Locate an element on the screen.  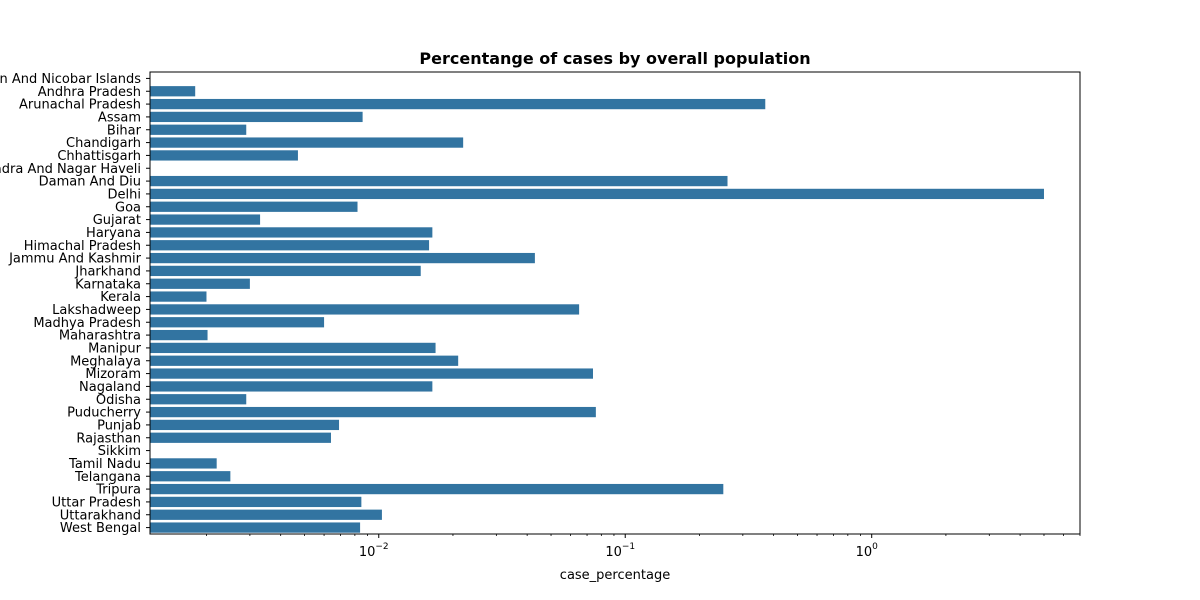
y-tick-label: Arunachal Pradesh is located at coordinates (80, 105).